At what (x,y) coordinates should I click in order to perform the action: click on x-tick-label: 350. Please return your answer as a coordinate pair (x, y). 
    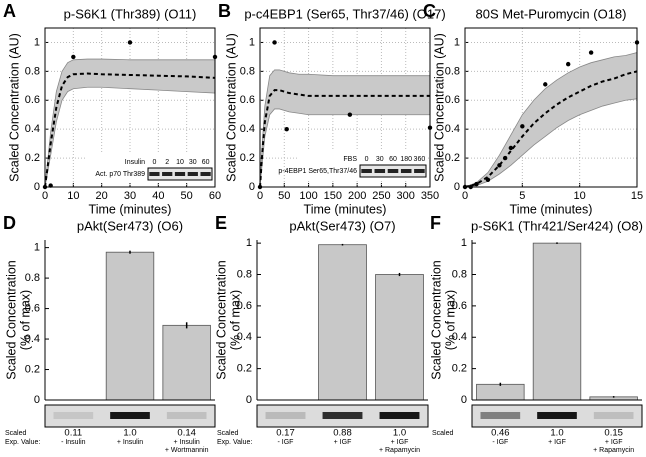
    Looking at the image, I should click on (430, 196).